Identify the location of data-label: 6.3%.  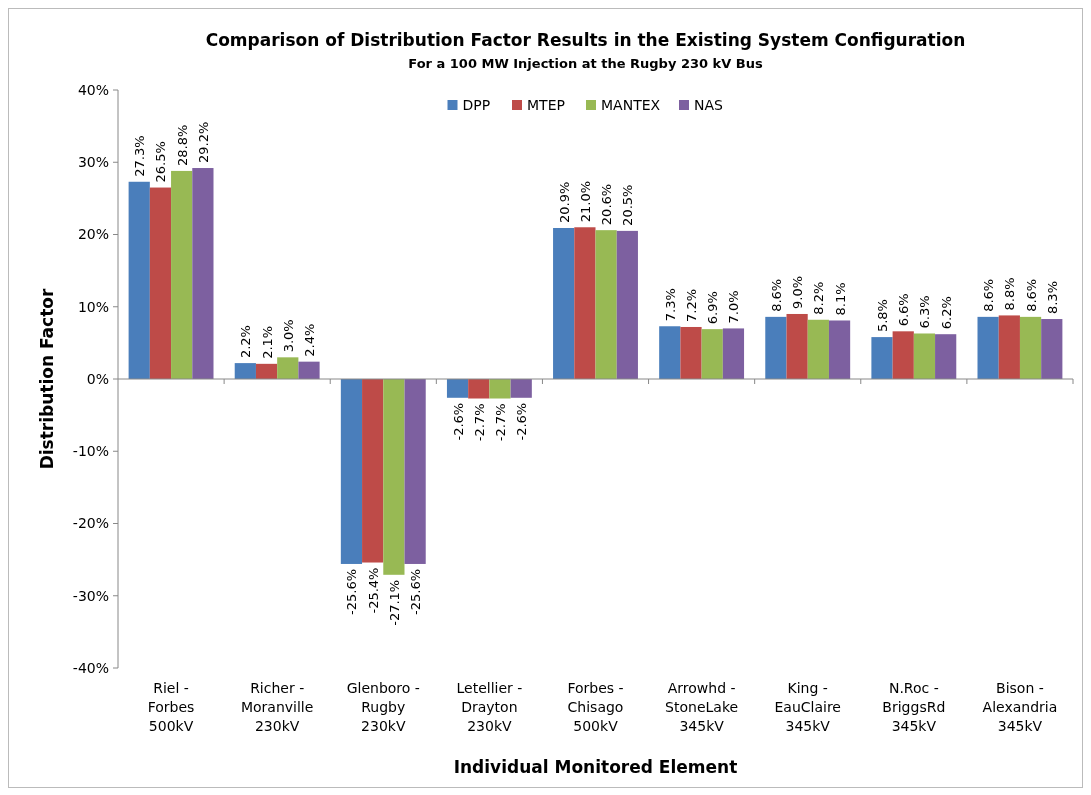
(925, 312).